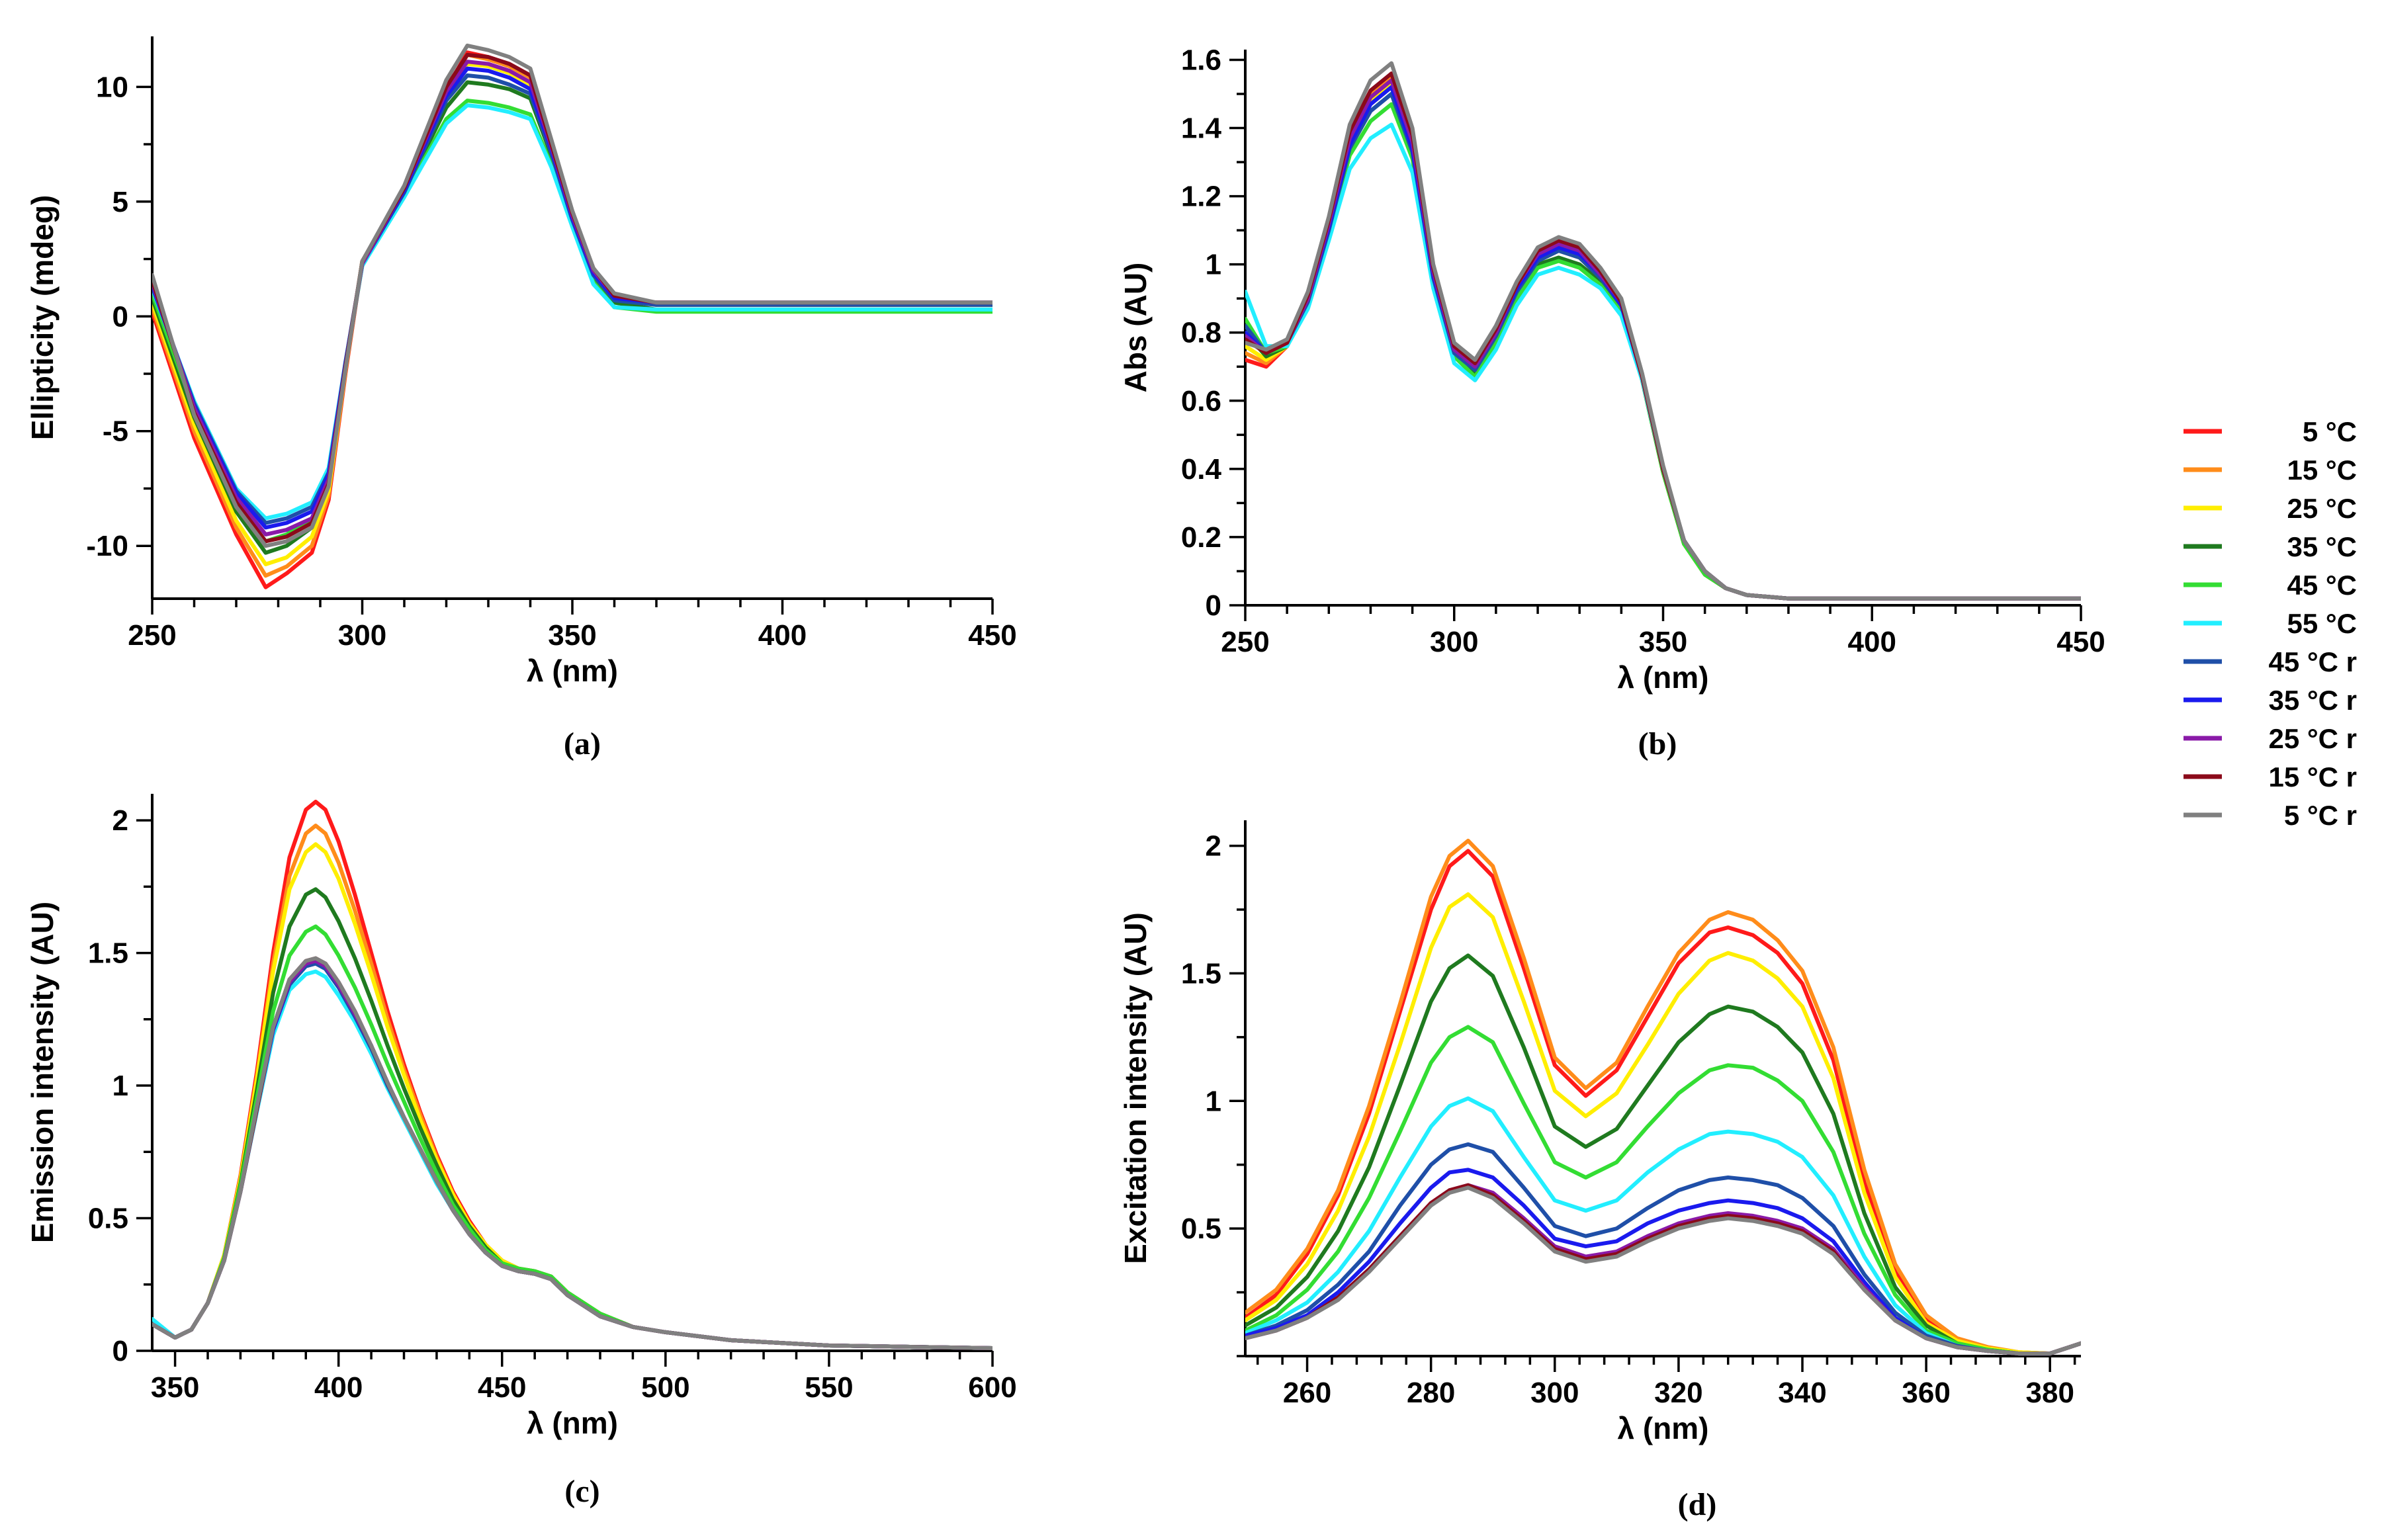 This screenshot has width=2382, height=1540. I want to click on x-tick-label: 280, so click(1431, 1393).